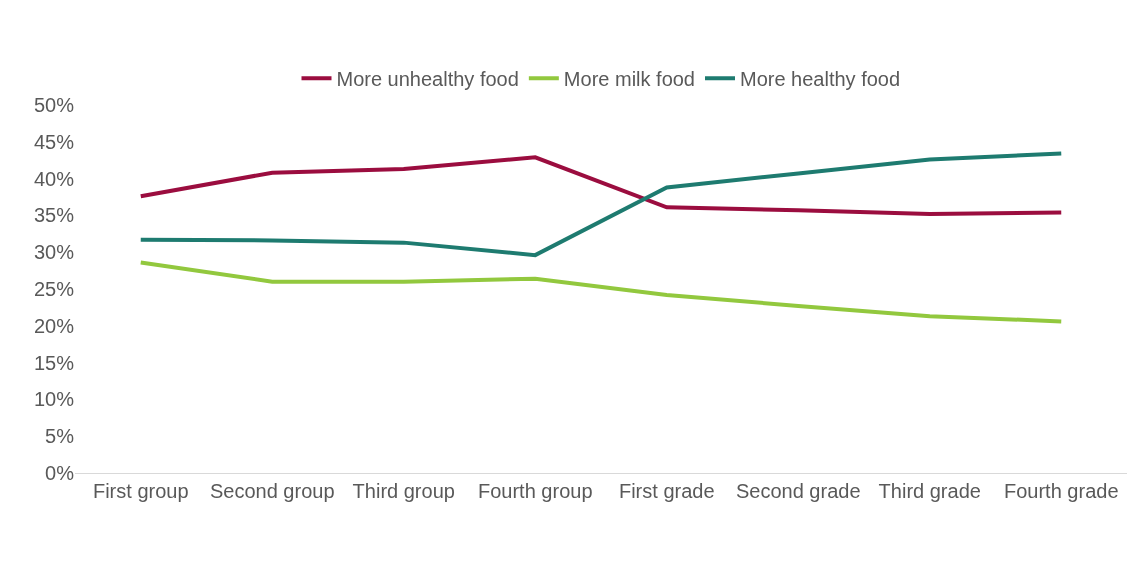 The height and width of the screenshot is (568, 1147). I want to click on y-tick-label: 0%, so click(60, 473).